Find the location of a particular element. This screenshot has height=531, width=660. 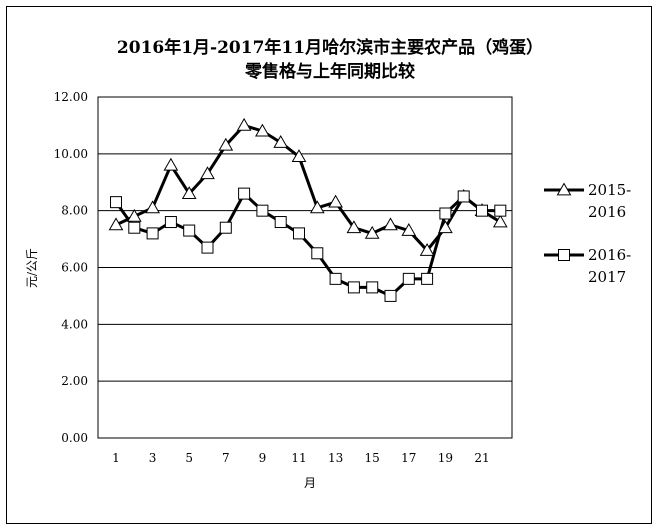

y-tick-label: 10.00 is located at coordinates (71, 154).